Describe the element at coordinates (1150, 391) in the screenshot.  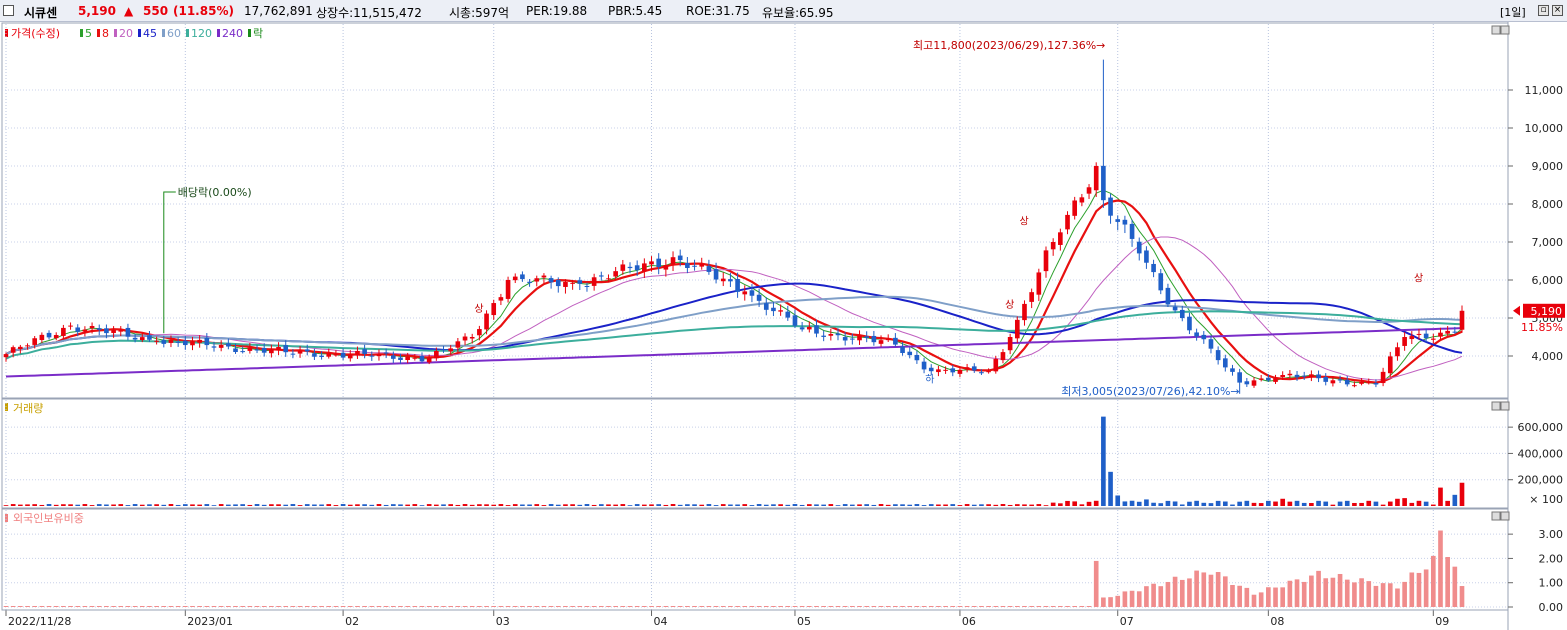
I see `low-annotation: 최저3,005(2023/07/26),42.10%→` at that location.